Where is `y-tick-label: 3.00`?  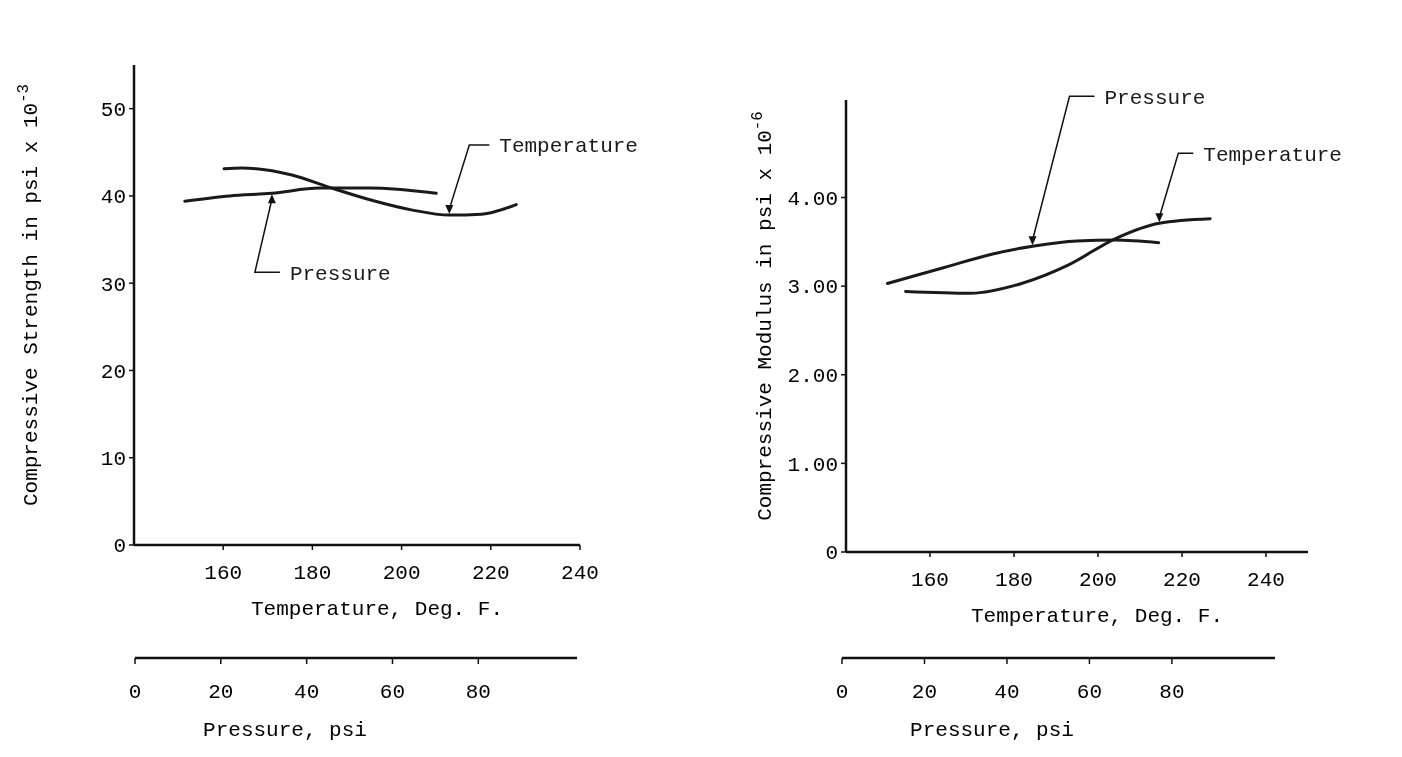 y-tick-label: 3.00 is located at coordinates (812, 288).